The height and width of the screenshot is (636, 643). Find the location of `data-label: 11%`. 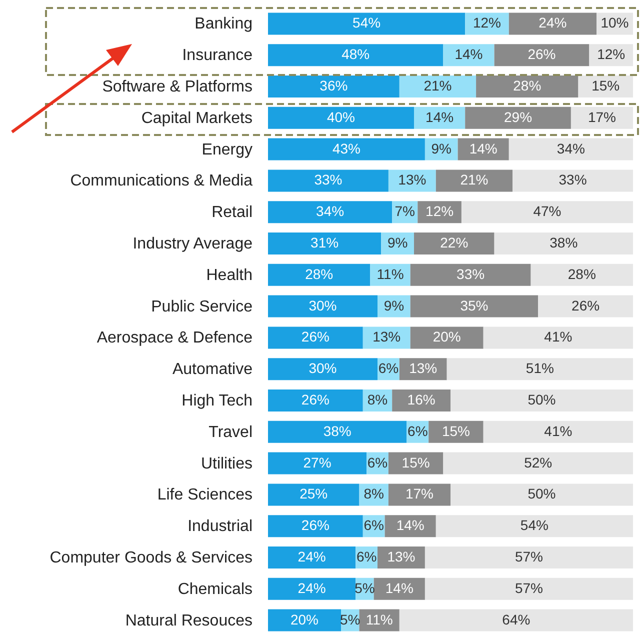

data-label: 11% is located at coordinates (390, 274).